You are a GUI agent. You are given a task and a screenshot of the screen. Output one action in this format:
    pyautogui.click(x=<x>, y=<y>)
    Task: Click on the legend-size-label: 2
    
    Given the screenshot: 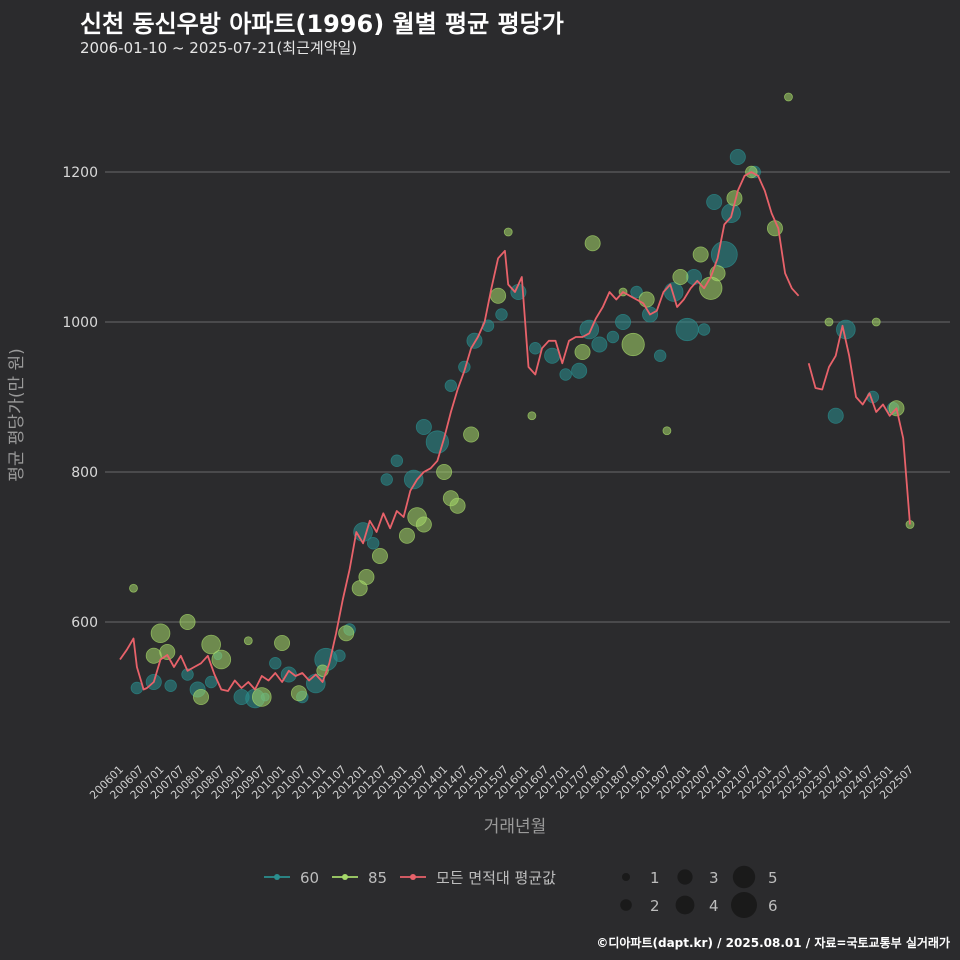 What is the action you would take?
    pyautogui.click(x=655, y=906)
    